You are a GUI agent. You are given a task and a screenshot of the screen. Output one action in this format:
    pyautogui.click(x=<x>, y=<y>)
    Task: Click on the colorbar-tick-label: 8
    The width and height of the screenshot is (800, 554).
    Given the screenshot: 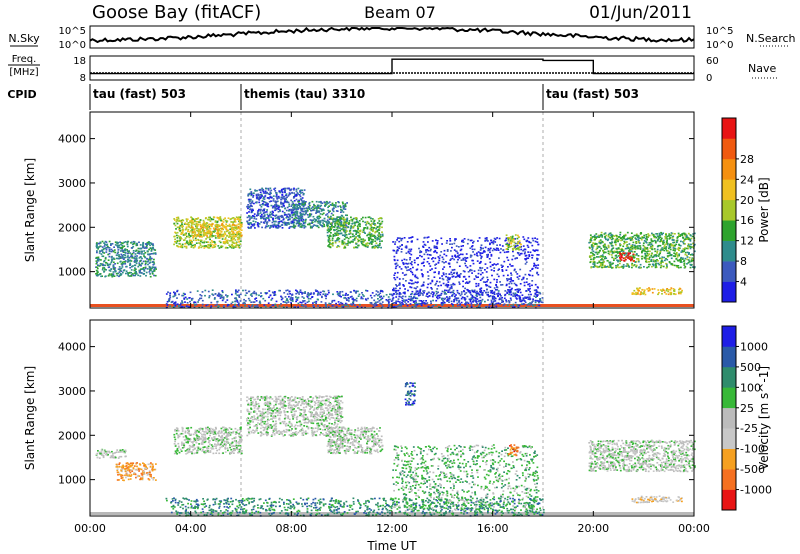 What is the action you would take?
    pyautogui.click(x=743, y=261)
    